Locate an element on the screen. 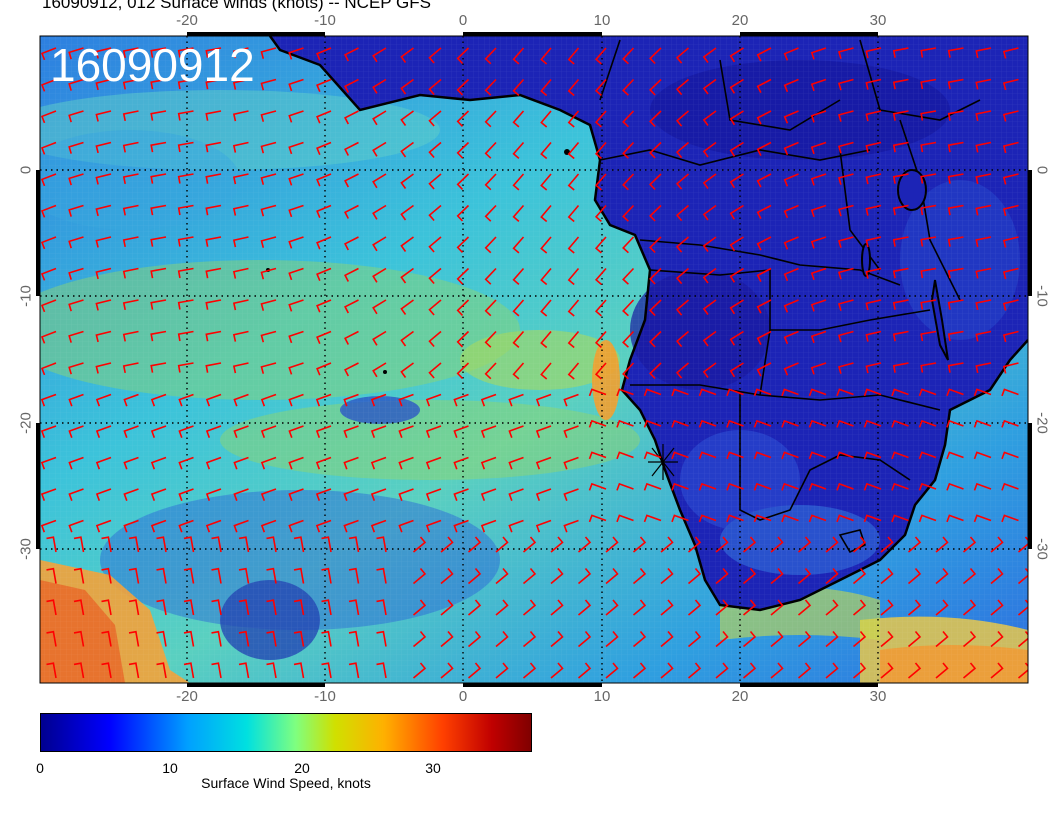 The height and width of the screenshot is (816, 1056). lon-label-top: -10 is located at coordinates (325, 20).